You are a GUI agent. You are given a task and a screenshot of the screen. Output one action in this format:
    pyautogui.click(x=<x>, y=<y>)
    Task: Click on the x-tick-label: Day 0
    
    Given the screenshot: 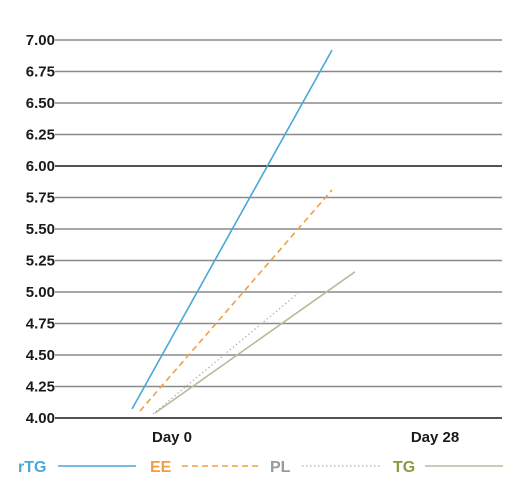 What is the action you would take?
    pyautogui.click(x=172, y=437)
    